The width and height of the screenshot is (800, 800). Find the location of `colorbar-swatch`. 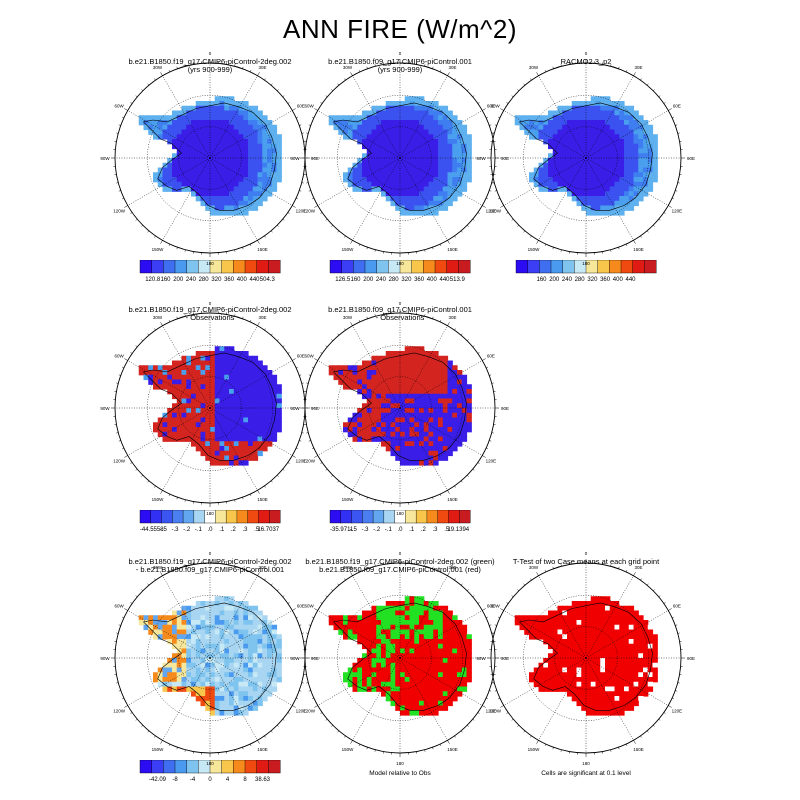

colorbar-swatch is located at coordinates (464, 267).